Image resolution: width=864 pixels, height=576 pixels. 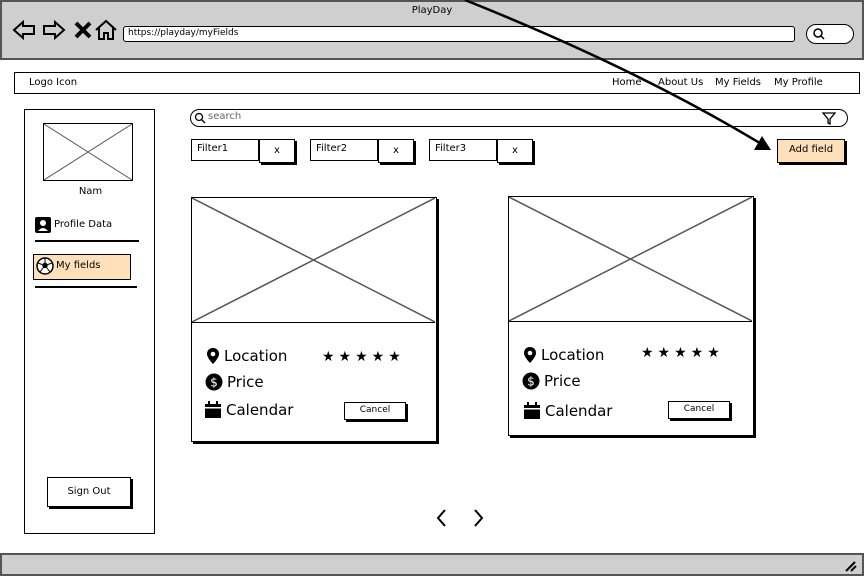 What do you see at coordinates (83, 224) in the screenshot?
I see `sidebar-item-label: Profile Data` at bounding box center [83, 224].